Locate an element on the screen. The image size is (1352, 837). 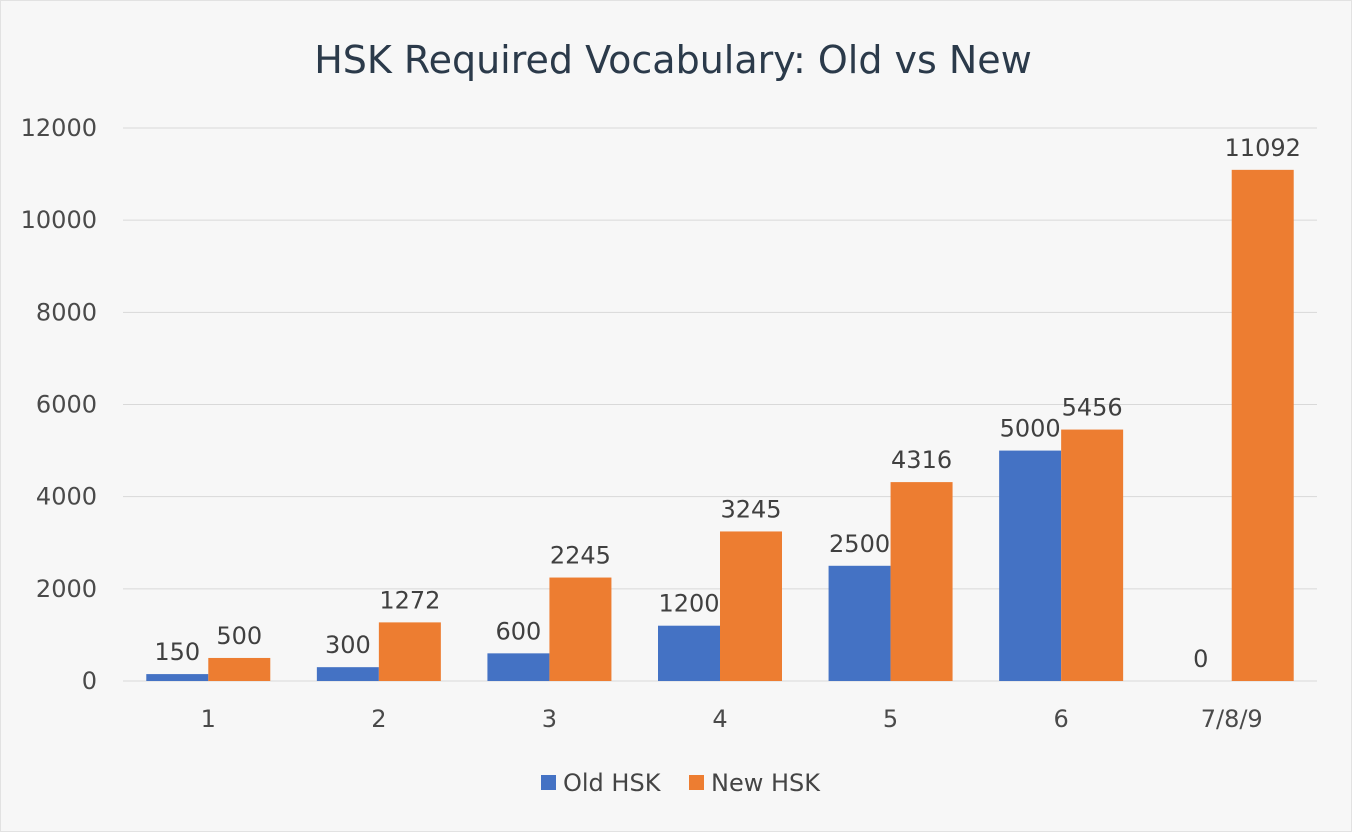
y-tick-label: 8000 is located at coordinates (66, 312).